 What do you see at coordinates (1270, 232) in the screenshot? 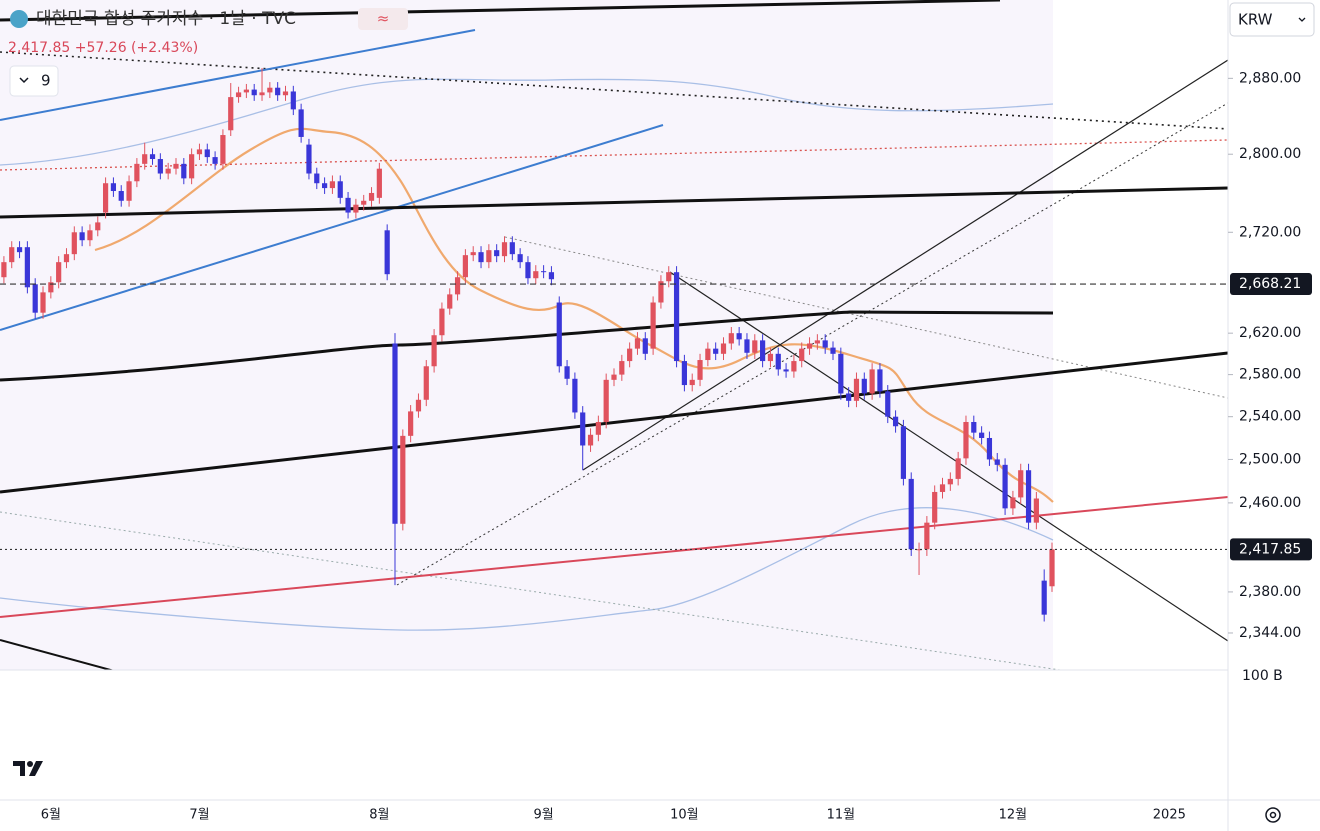
I see `y-tick-label: 2,720.00` at bounding box center [1270, 232].